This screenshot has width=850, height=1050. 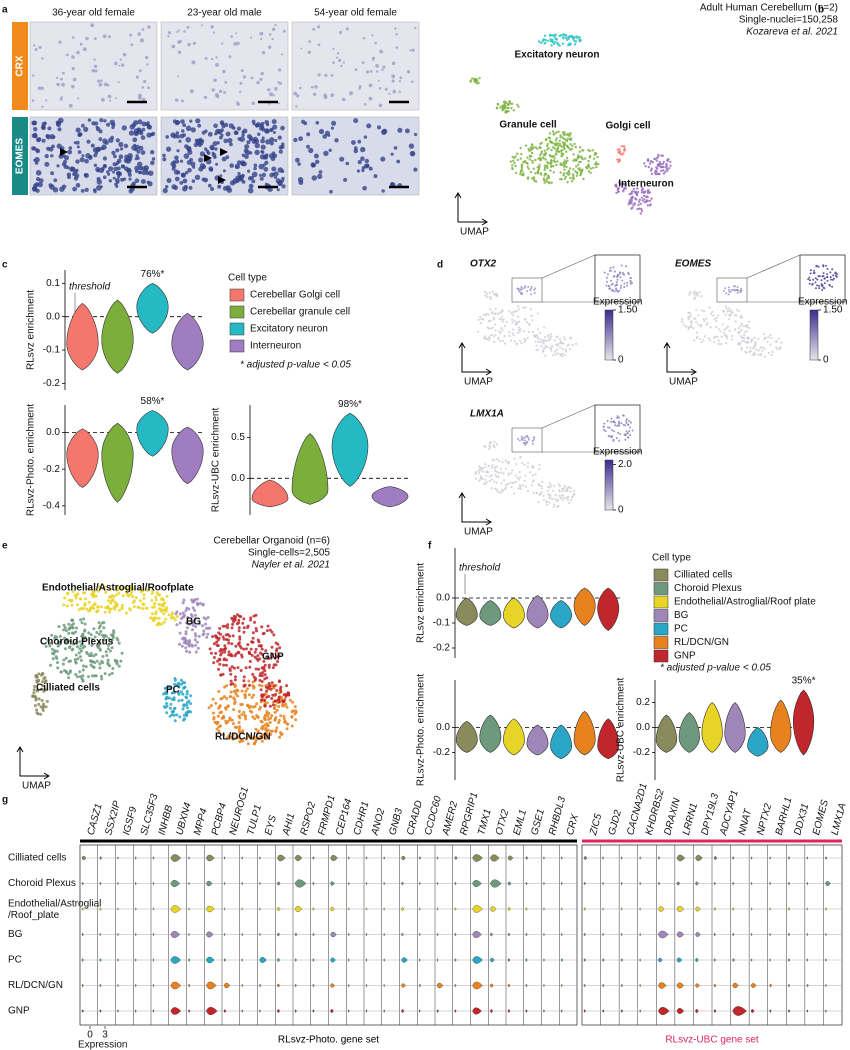 I want to click on gene-label: EML1, so click(x=520, y=822).